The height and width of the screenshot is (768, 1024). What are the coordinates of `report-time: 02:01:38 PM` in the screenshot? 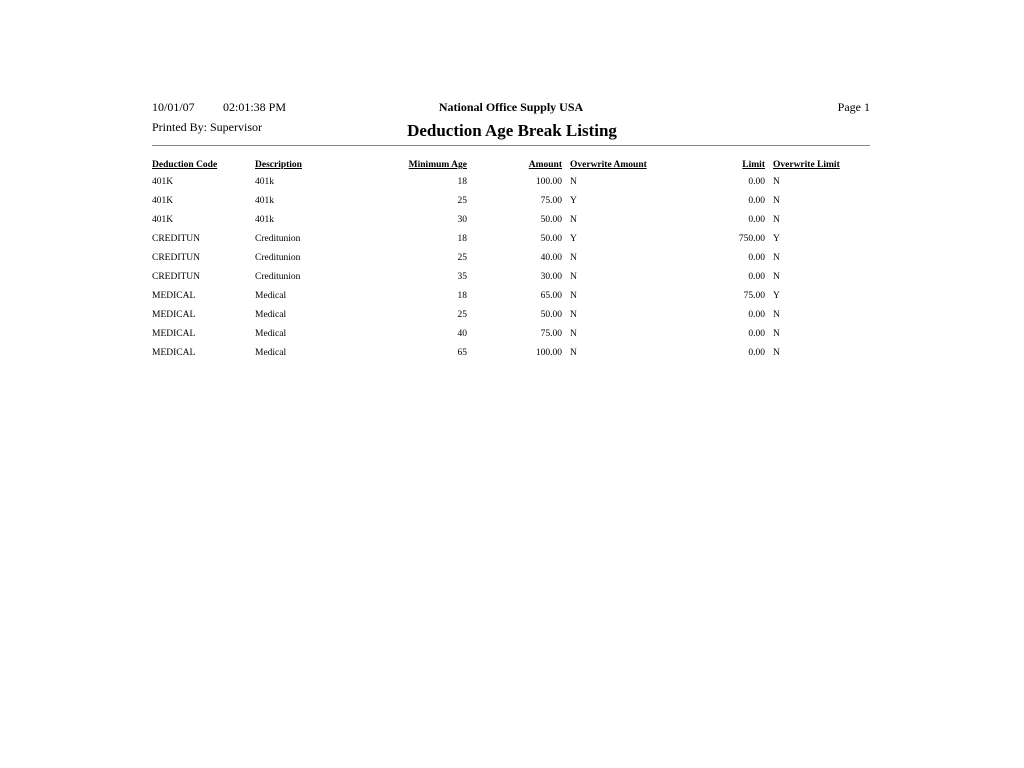 It's located at (255, 107).